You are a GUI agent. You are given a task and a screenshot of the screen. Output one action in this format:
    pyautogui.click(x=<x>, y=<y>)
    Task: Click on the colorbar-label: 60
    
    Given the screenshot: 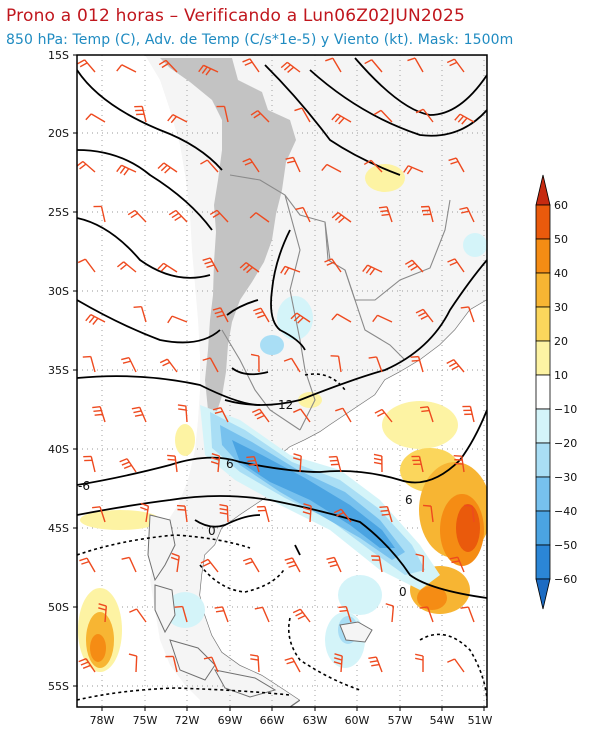 What is the action you would take?
    pyautogui.click(x=561, y=205)
    